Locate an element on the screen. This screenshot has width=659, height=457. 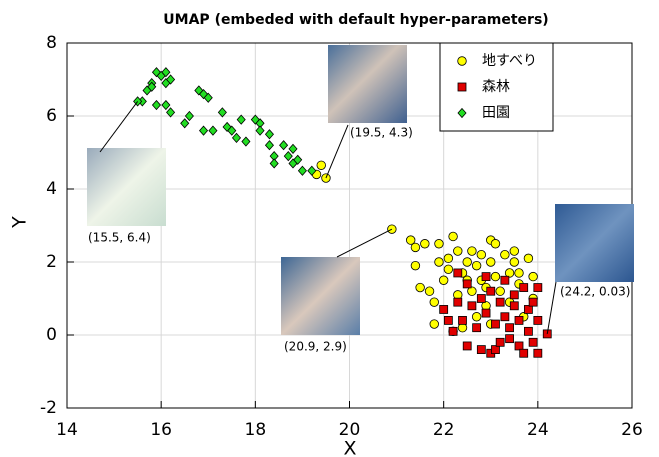
x-tick-label: 14 is located at coordinates (67, 430).